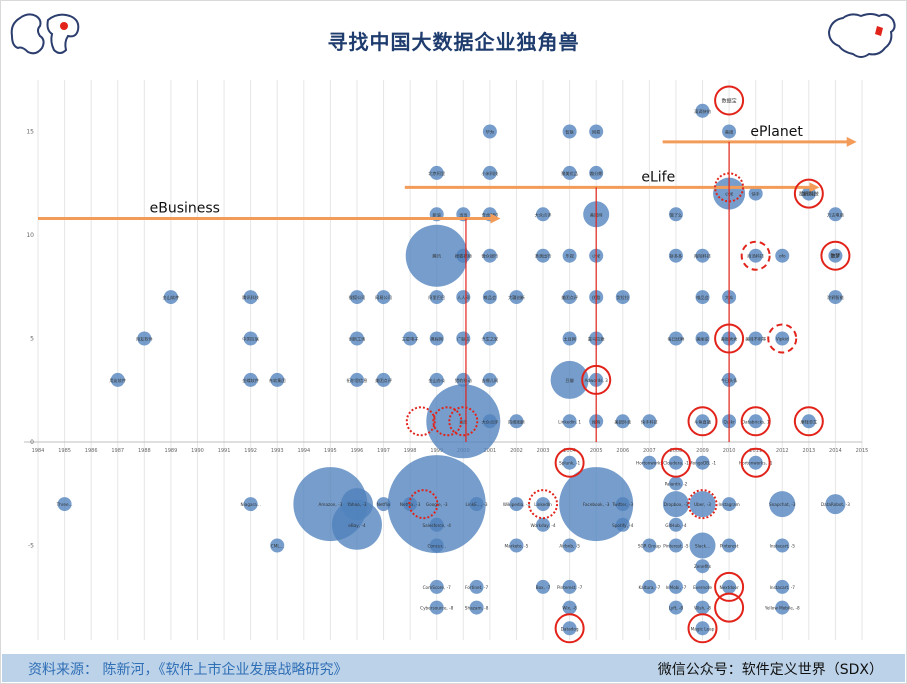  What do you see at coordinates (437, 587) in the screenshot?
I see `bubble-label: ComScore, -7` at bounding box center [437, 587].